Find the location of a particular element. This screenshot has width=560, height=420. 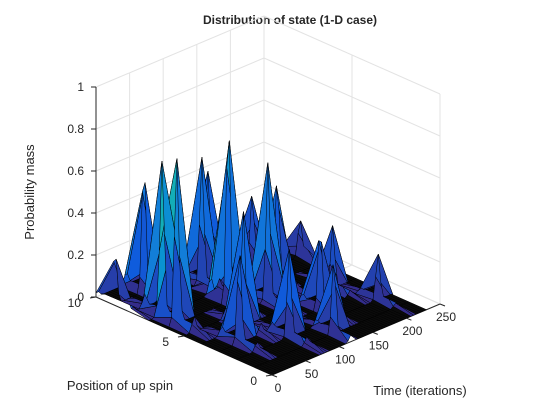

x-tick-label: 0 is located at coordinates (278, 388).